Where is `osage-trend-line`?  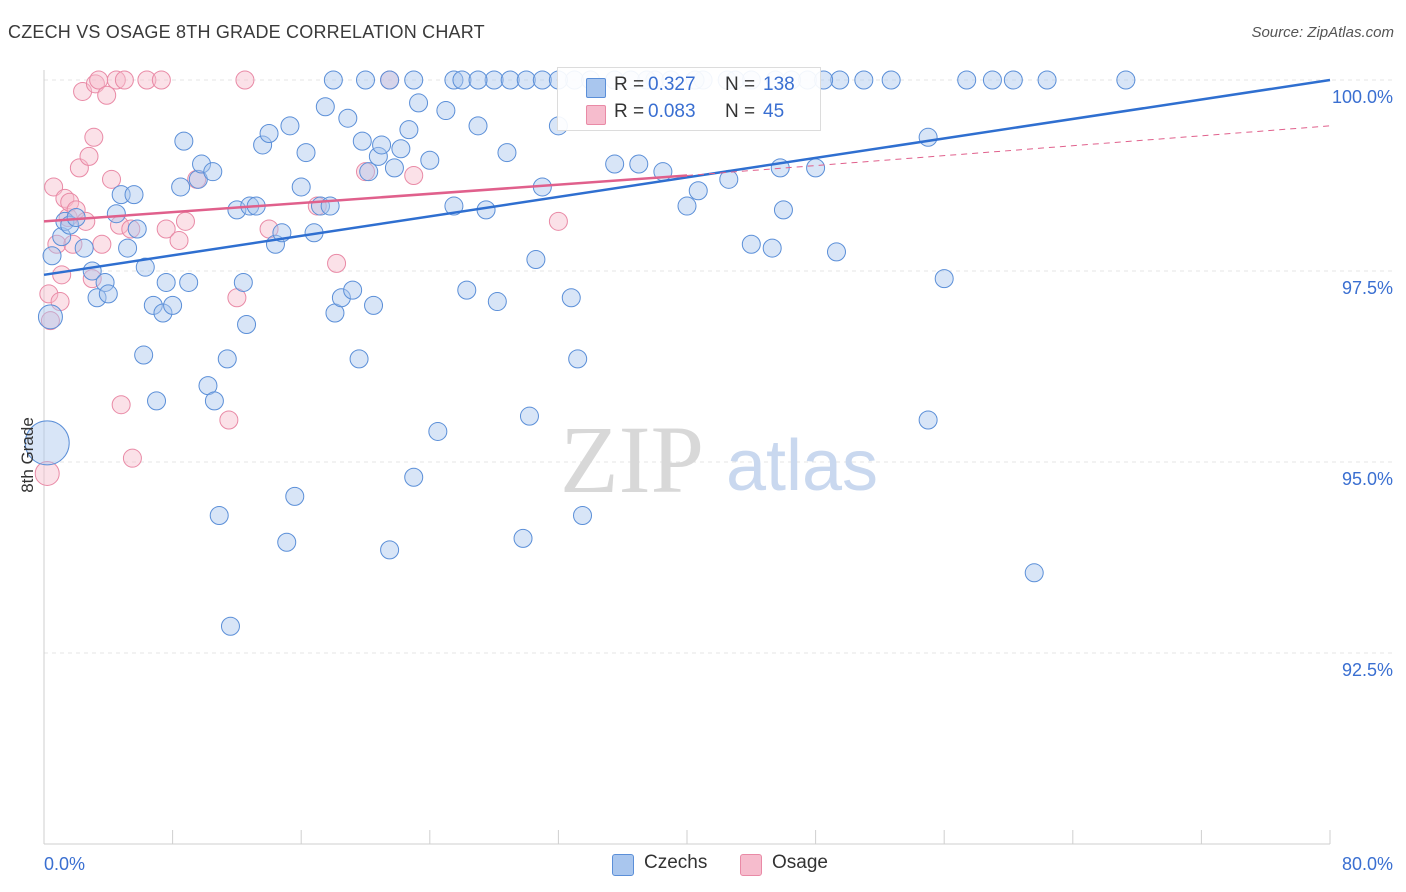
osage-trend-line is located at coordinates (365, 198).